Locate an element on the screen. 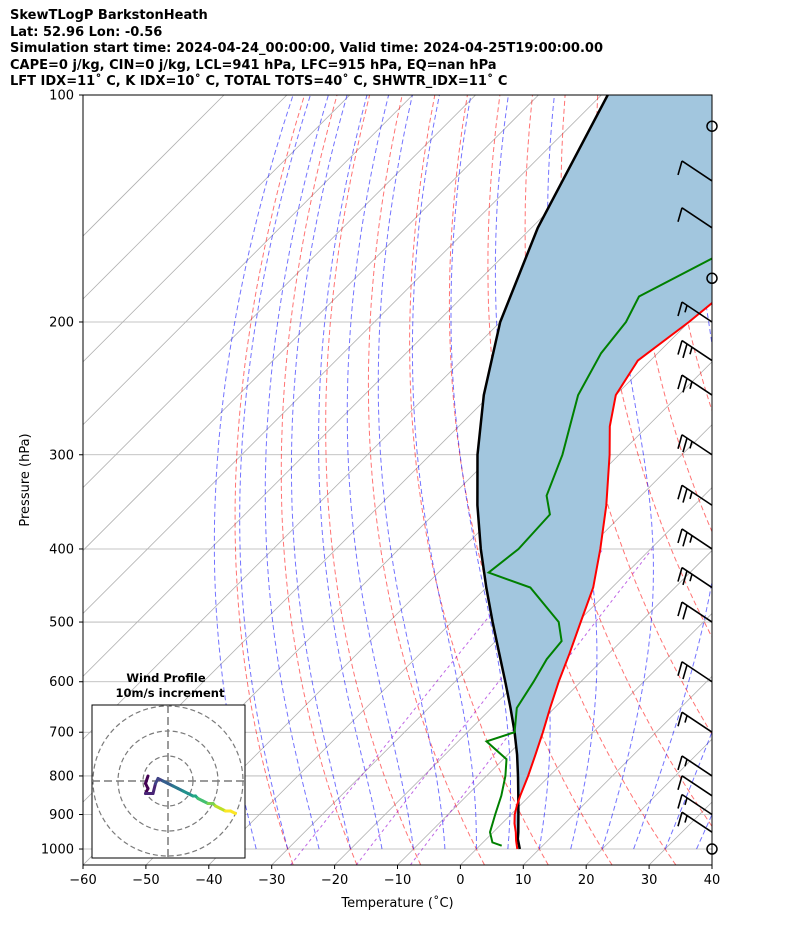 The image size is (794, 937). x-tick-label: −40 is located at coordinates (208, 880).